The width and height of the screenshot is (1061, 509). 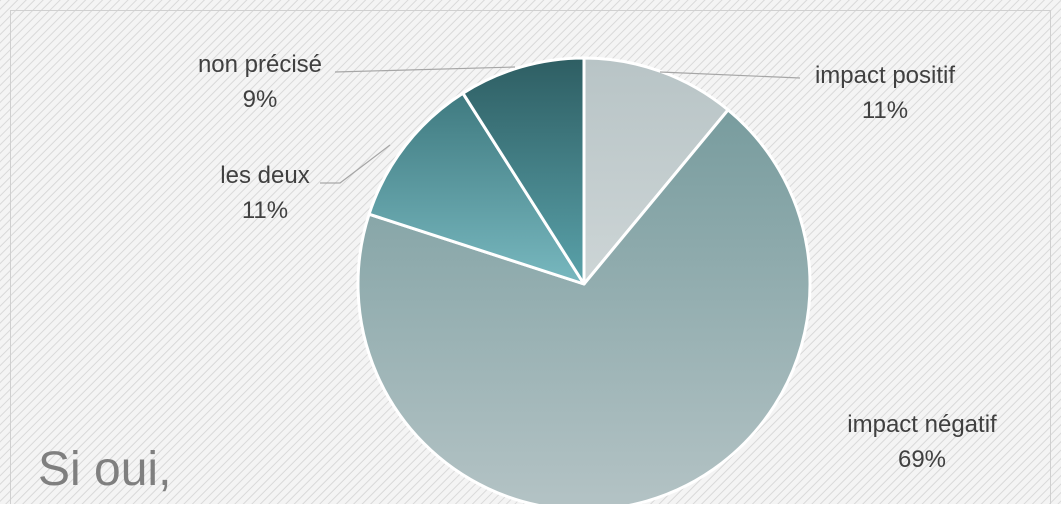 What do you see at coordinates (523, 171) in the screenshot?
I see `pie-slice-non-precise` at bounding box center [523, 171].